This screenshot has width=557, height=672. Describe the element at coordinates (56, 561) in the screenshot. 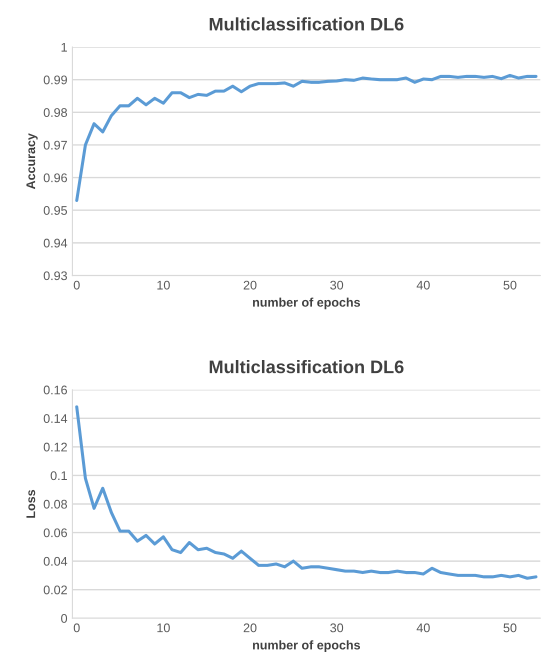

I see `y-tick-label: 0.04` at that location.